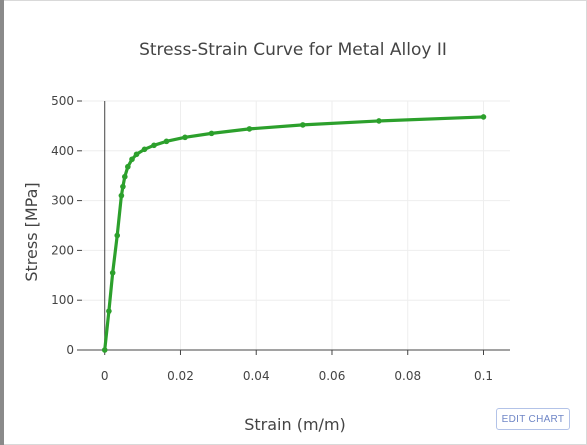  I want to click on frame-left-edge, so click(2, 222).